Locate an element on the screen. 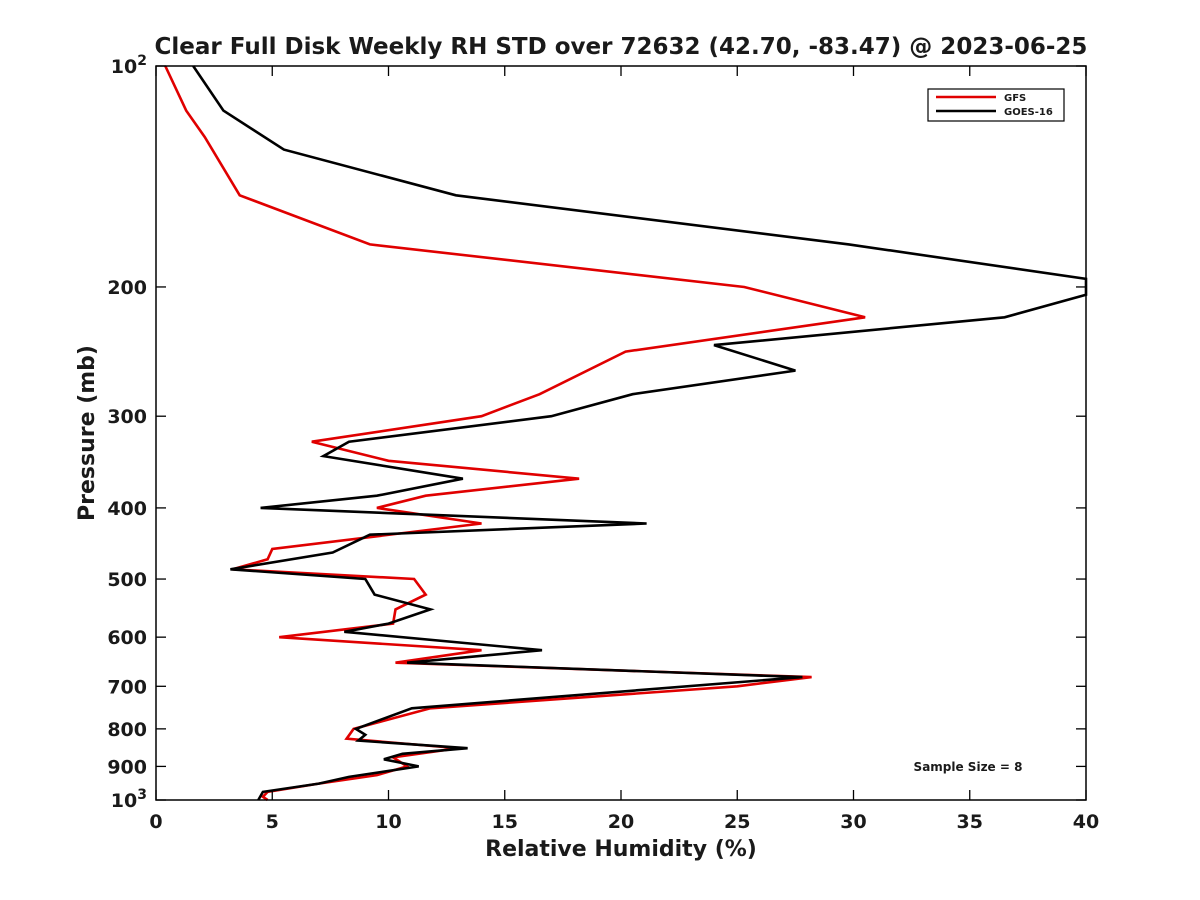 The image size is (1200, 900). legend-box is located at coordinates (996, 105).